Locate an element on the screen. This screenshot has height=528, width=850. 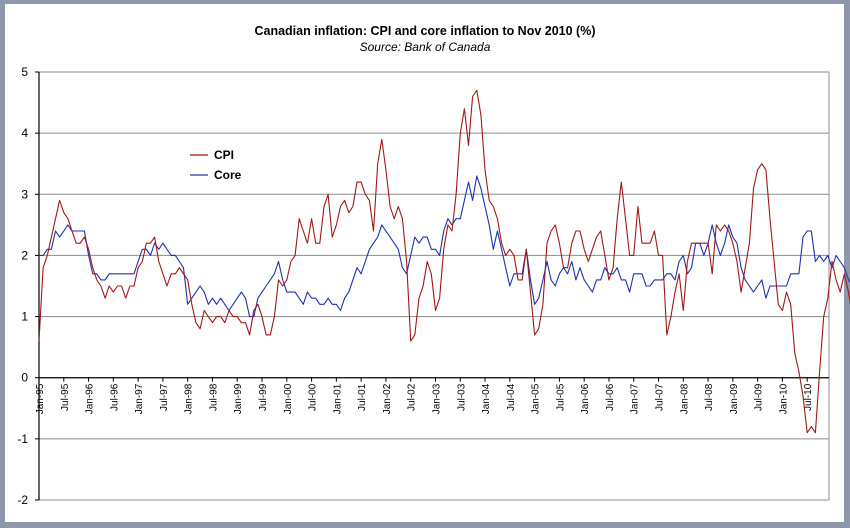
y-tick-label: -1 is located at coordinates (22, 439).